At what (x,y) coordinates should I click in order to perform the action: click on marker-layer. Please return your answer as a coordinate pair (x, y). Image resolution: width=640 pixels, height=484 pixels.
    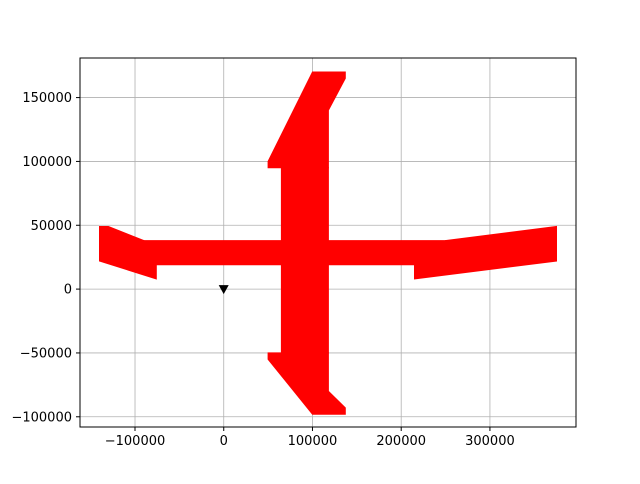
    Looking at the image, I should click on (223, 290).